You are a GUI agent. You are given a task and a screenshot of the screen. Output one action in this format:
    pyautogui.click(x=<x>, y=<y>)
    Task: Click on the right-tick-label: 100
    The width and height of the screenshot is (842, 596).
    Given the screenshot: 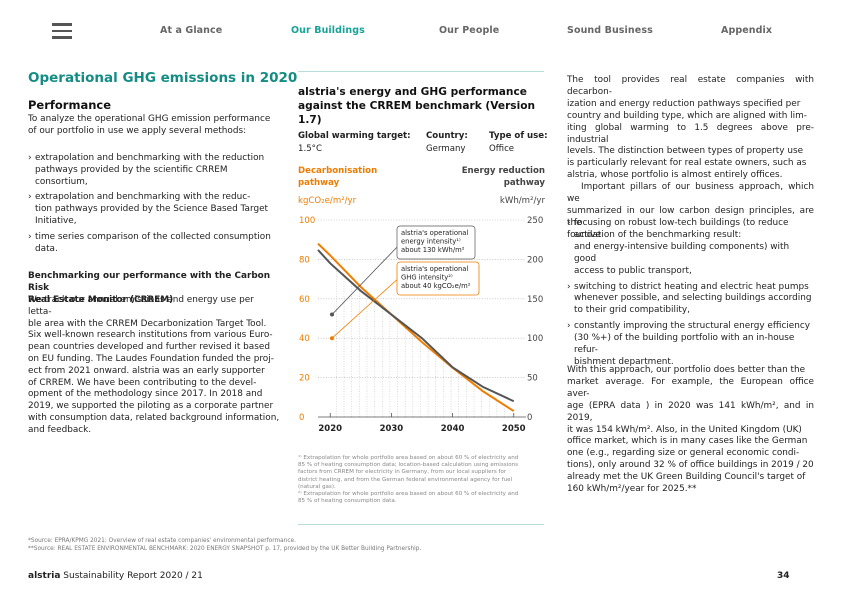 What is the action you would take?
    pyautogui.click(x=535, y=339)
    